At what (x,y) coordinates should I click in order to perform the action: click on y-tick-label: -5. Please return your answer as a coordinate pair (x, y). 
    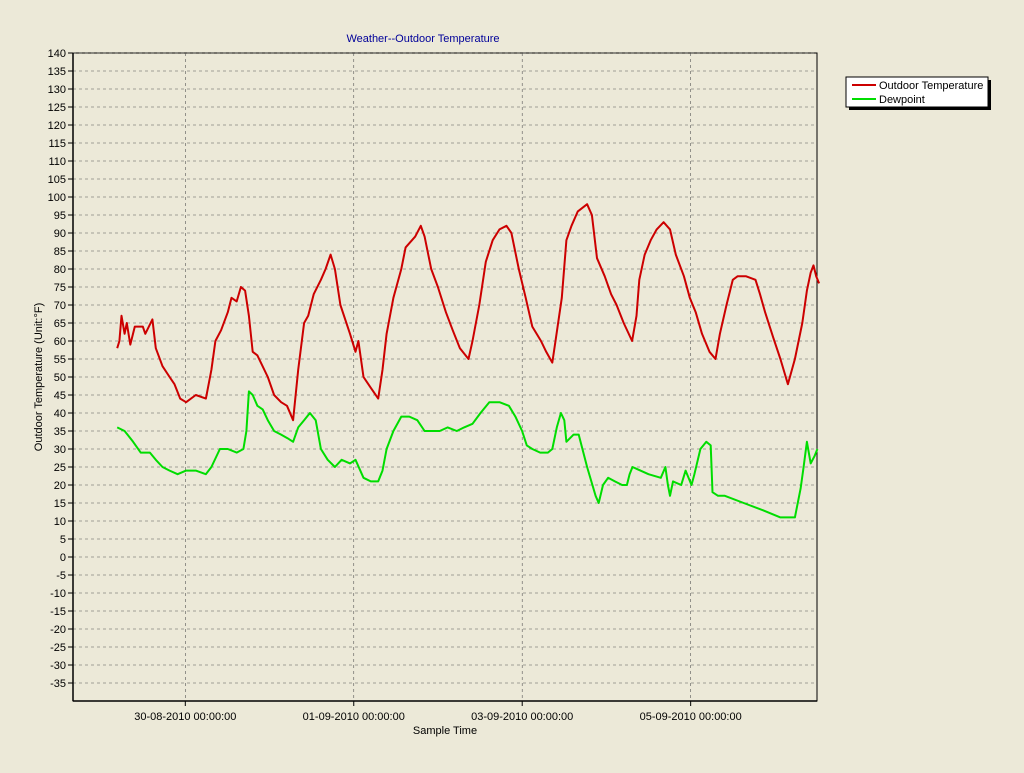
    Looking at the image, I should click on (61, 576).